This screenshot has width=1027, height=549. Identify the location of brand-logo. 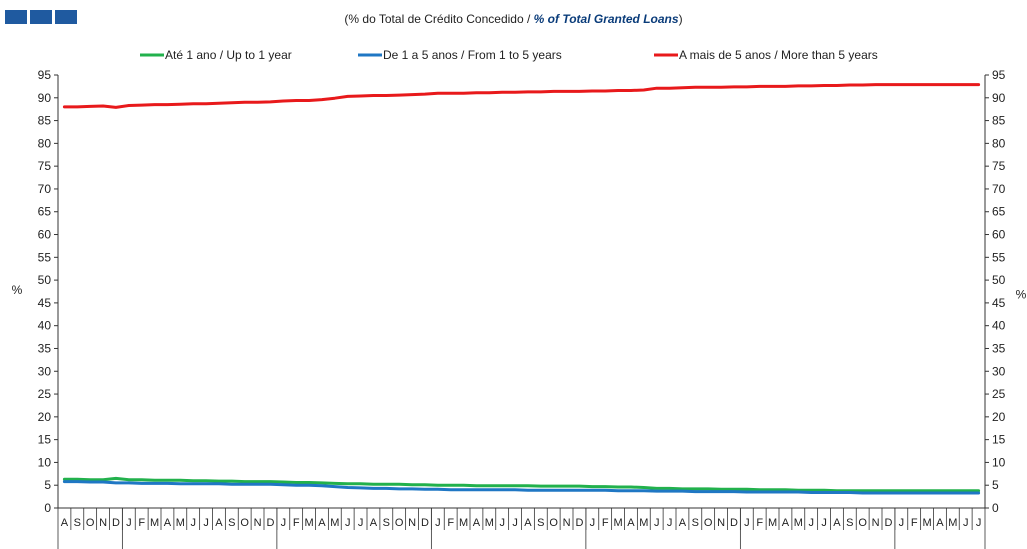
(41, 17).